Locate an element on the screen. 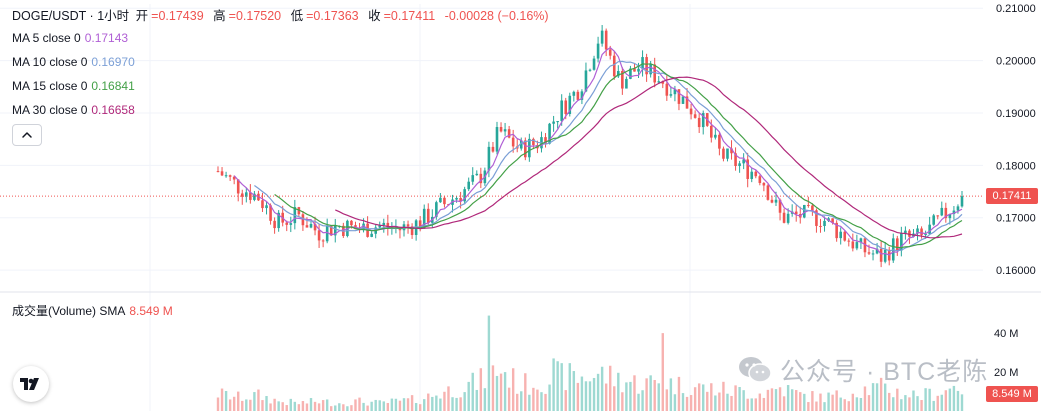  ma15-legend: MA 15 close 0 0.16841 is located at coordinates (73, 86).